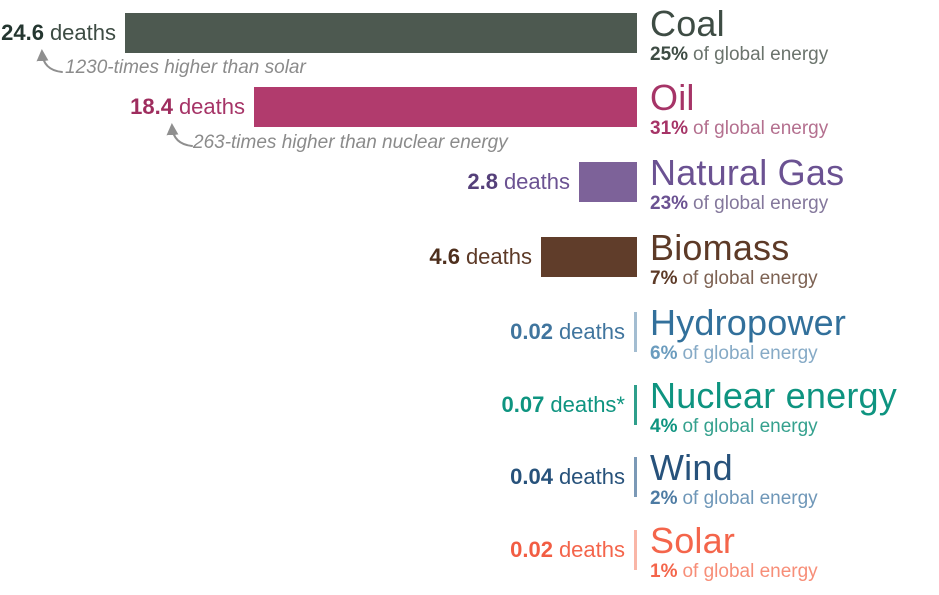  I want to click on share-label: 25% of global energy, so click(739, 55).